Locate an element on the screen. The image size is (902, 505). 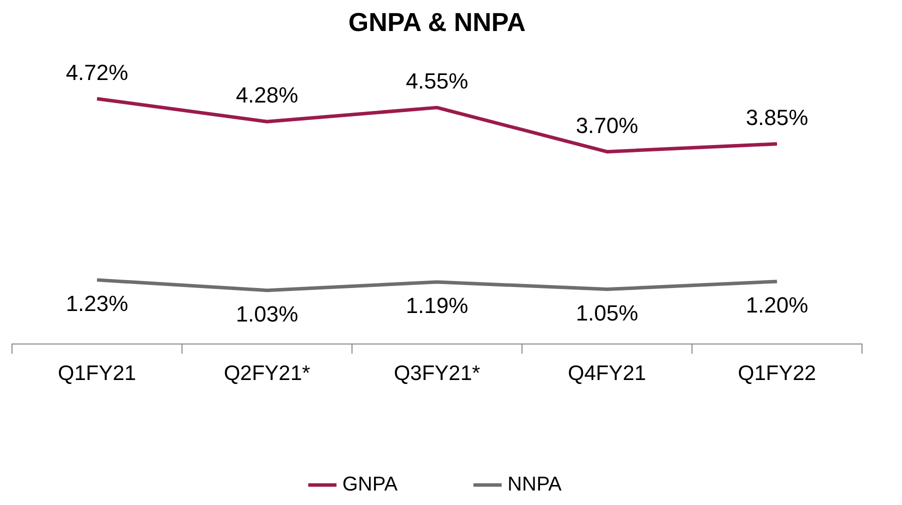
data-label: 1.03% is located at coordinates (267, 313).